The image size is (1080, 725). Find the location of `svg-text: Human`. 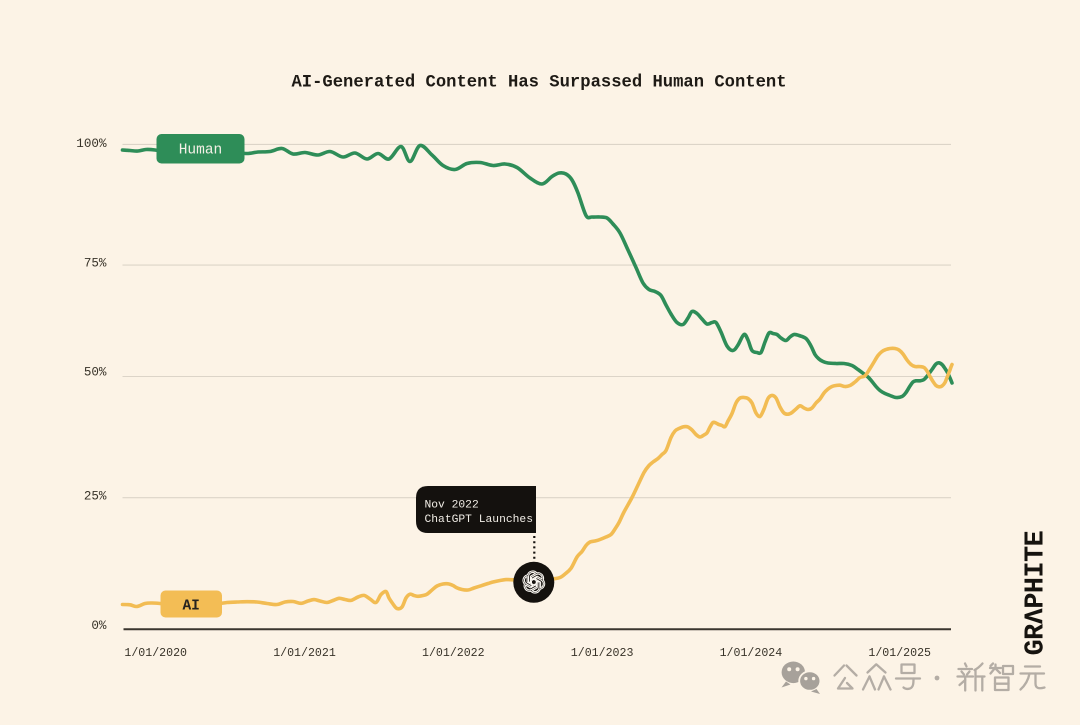

svg-text: Human is located at coordinates (201, 151).